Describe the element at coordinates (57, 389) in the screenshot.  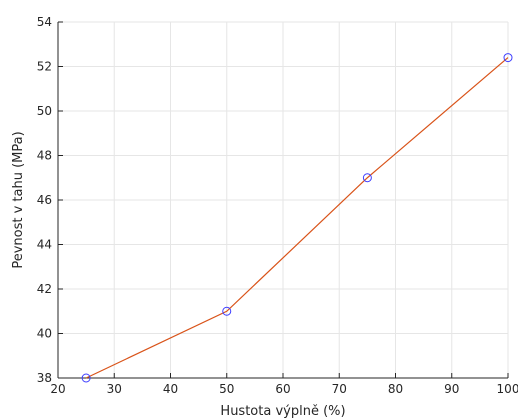
I see `x-tick-label: 20` at that location.